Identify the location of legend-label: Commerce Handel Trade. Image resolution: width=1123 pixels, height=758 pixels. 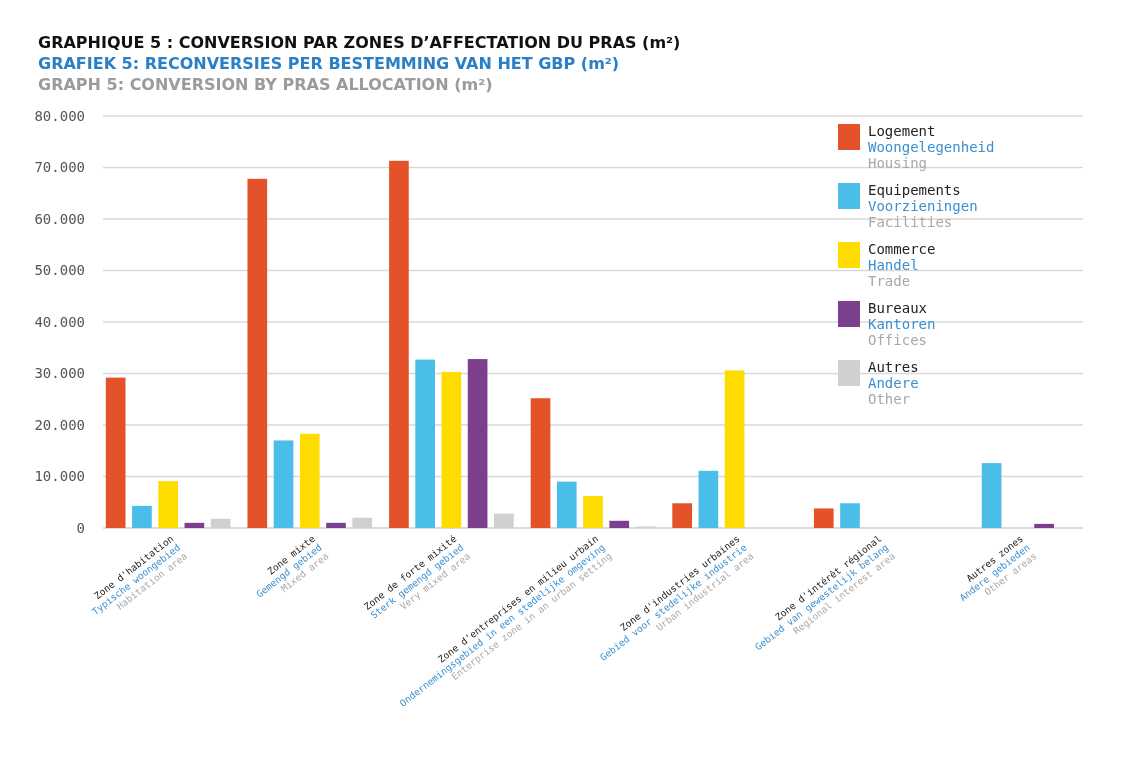
(902, 265).